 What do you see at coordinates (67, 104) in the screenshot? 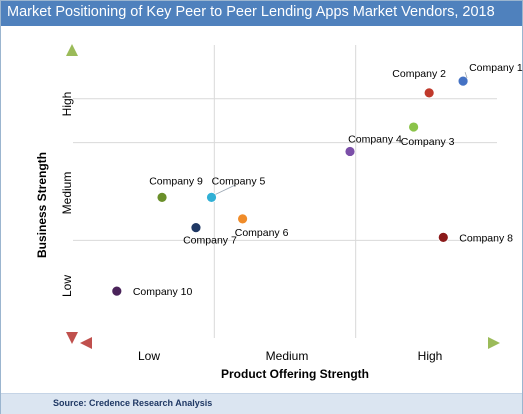
I see `y-tick-label-high: High` at bounding box center [67, 104].